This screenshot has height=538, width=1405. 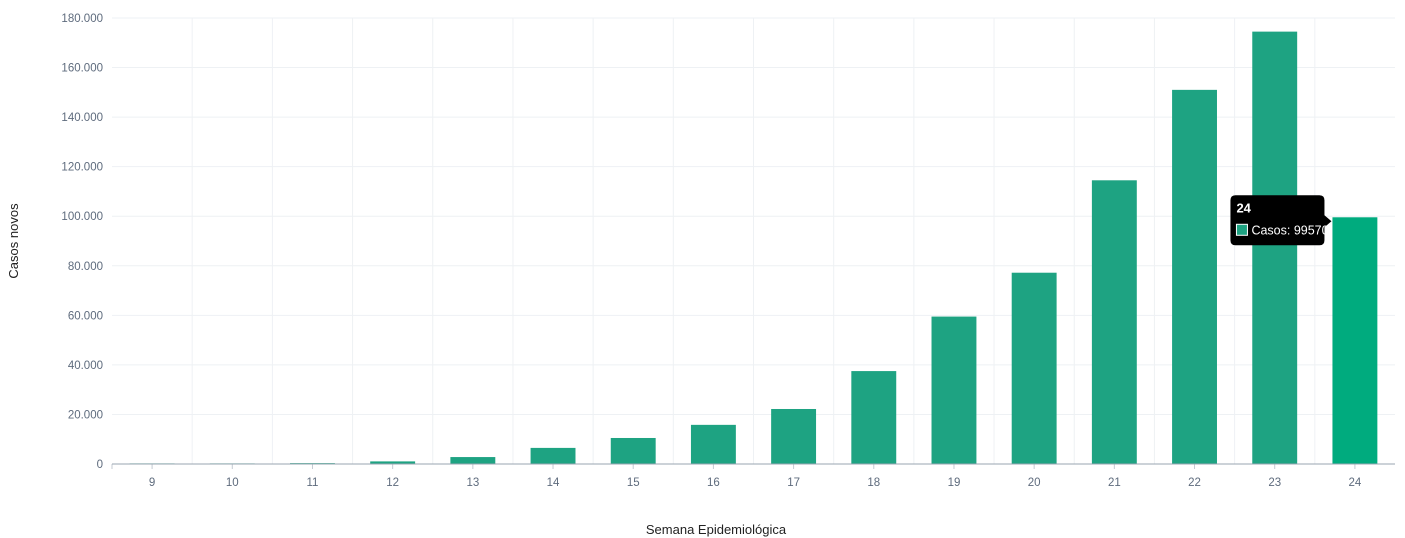 I want to click on x-axis-ticks: 9 10 11 12 13 14 15 16 17 18 19 20 21 22 23 24, so click(x=736, y=476).